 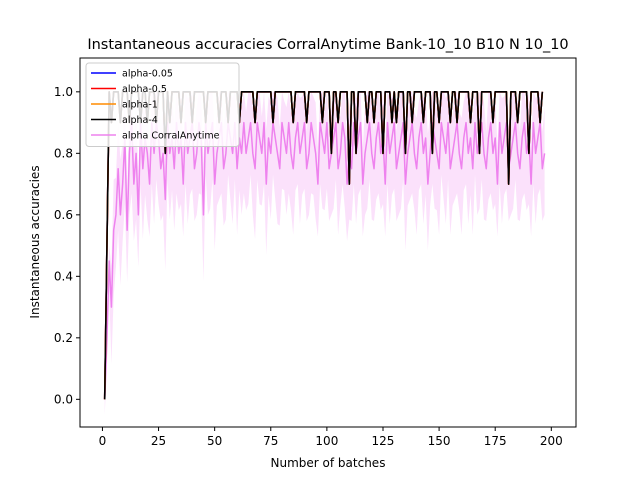 What do you see at coordinates (439, 441) in the screenshot?
I see `x-tick-label: 150` at bounding box center [439, 441].